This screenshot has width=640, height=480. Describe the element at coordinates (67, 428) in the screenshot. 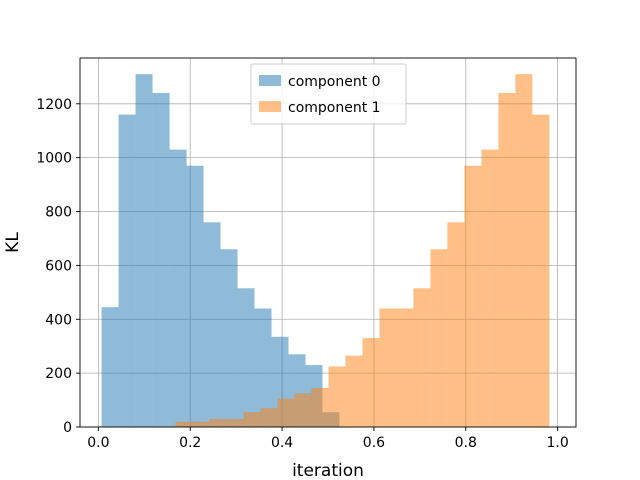

I see `y-tick-label: 0` at that location.